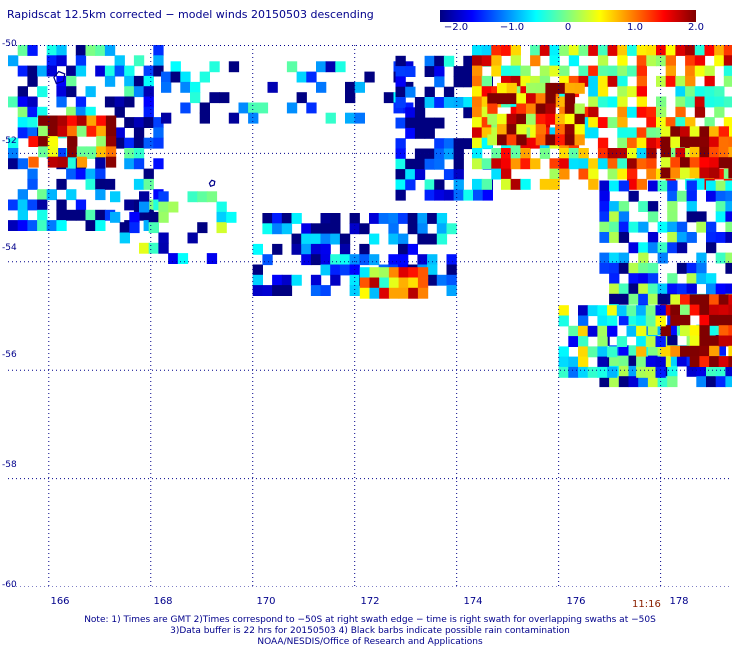 The image size is (740, 650). What do you see at coordinates (60, 601) in the screenshot?
I see `lon-label: 166` at bounding box center [60, 601].